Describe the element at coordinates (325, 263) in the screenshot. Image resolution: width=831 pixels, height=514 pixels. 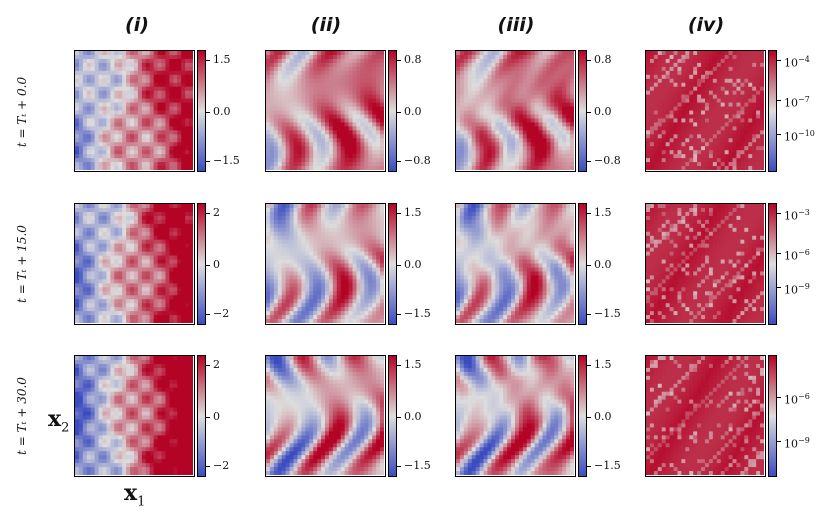
I see `heatmap-image` at that location.